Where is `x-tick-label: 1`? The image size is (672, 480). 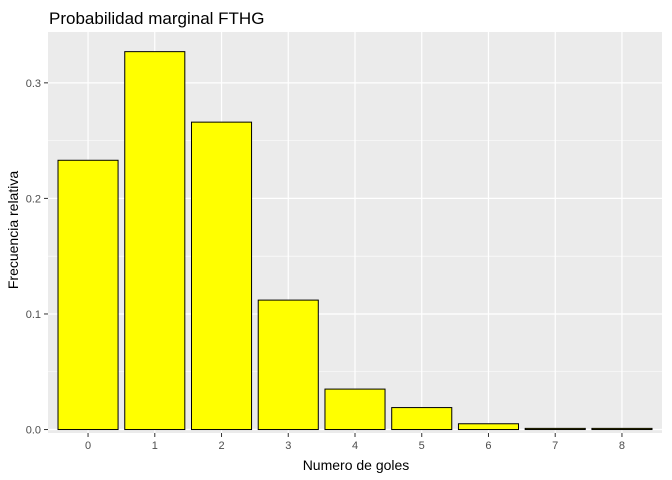
x-tick-label: 1 is located at coordinates (155, 446).